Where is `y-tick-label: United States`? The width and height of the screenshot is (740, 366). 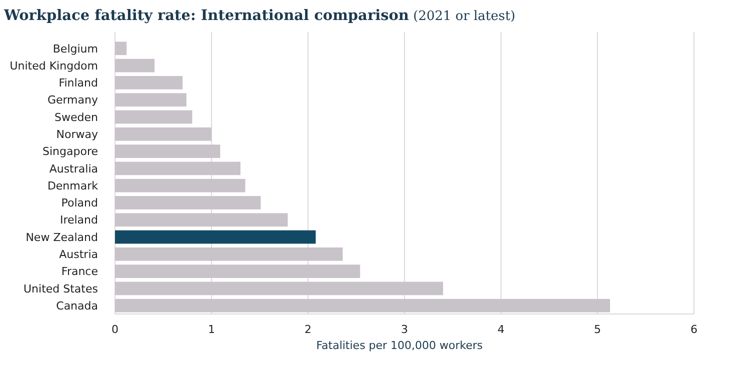 y-tick-label: United States is located at coordinates (61, 289).